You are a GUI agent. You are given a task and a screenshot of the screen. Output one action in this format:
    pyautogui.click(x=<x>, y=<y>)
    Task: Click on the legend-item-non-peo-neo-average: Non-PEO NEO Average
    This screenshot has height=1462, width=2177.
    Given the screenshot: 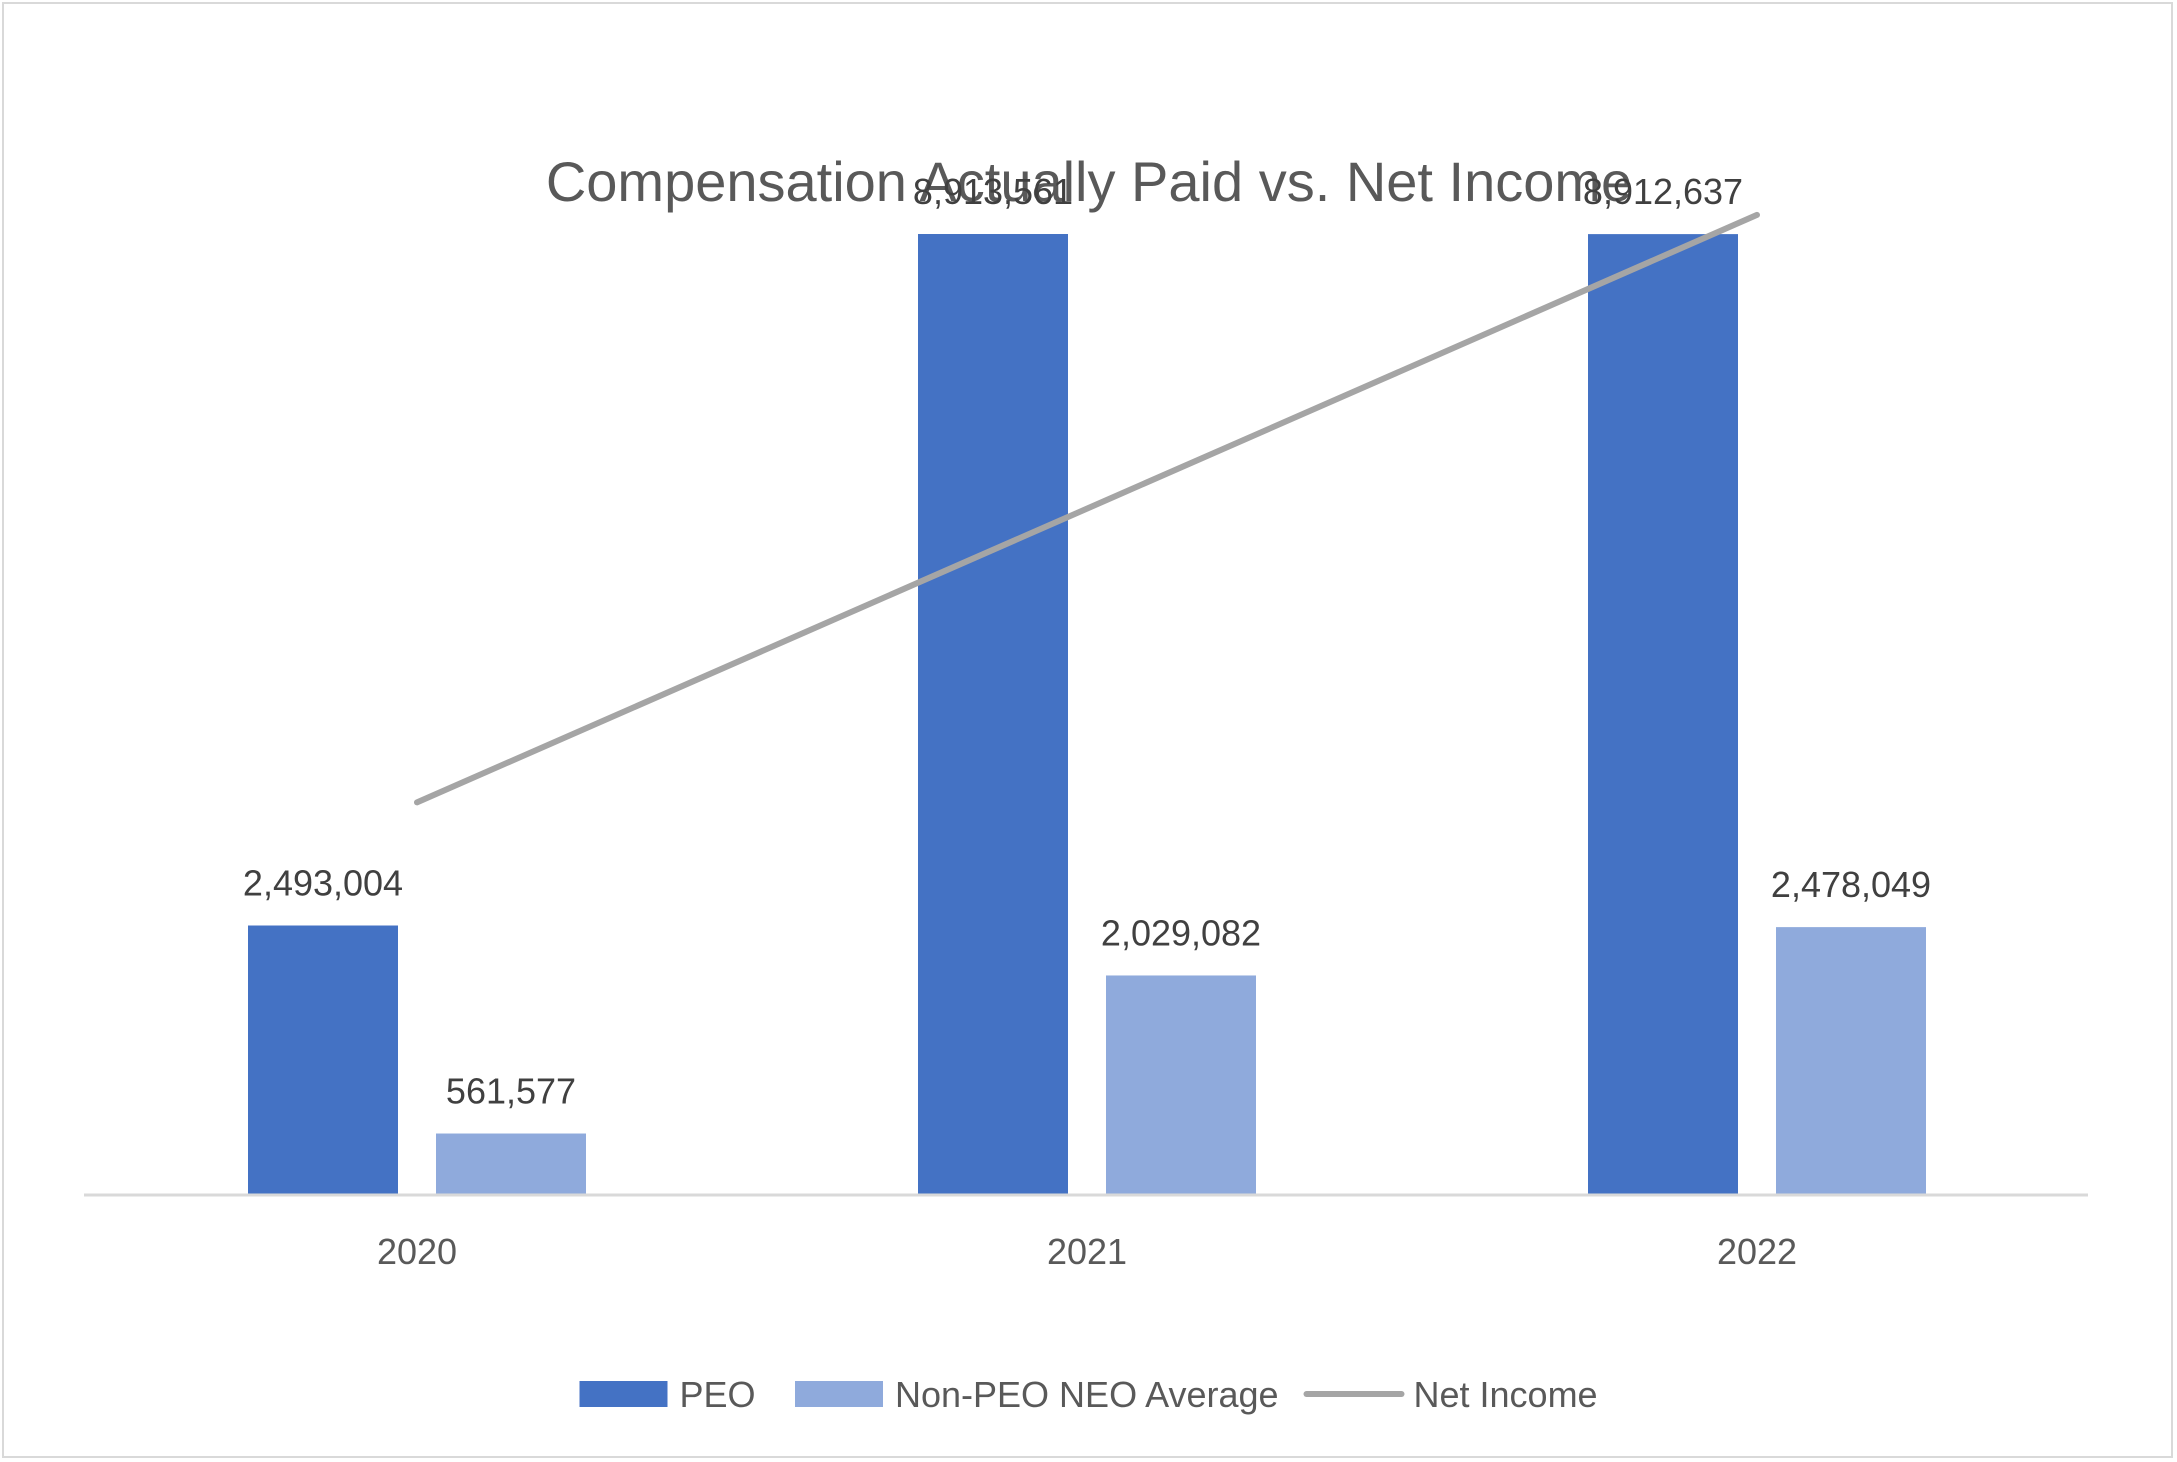 What is the action you would take?
    pyautogui.click(x=1037, y=1394)
    